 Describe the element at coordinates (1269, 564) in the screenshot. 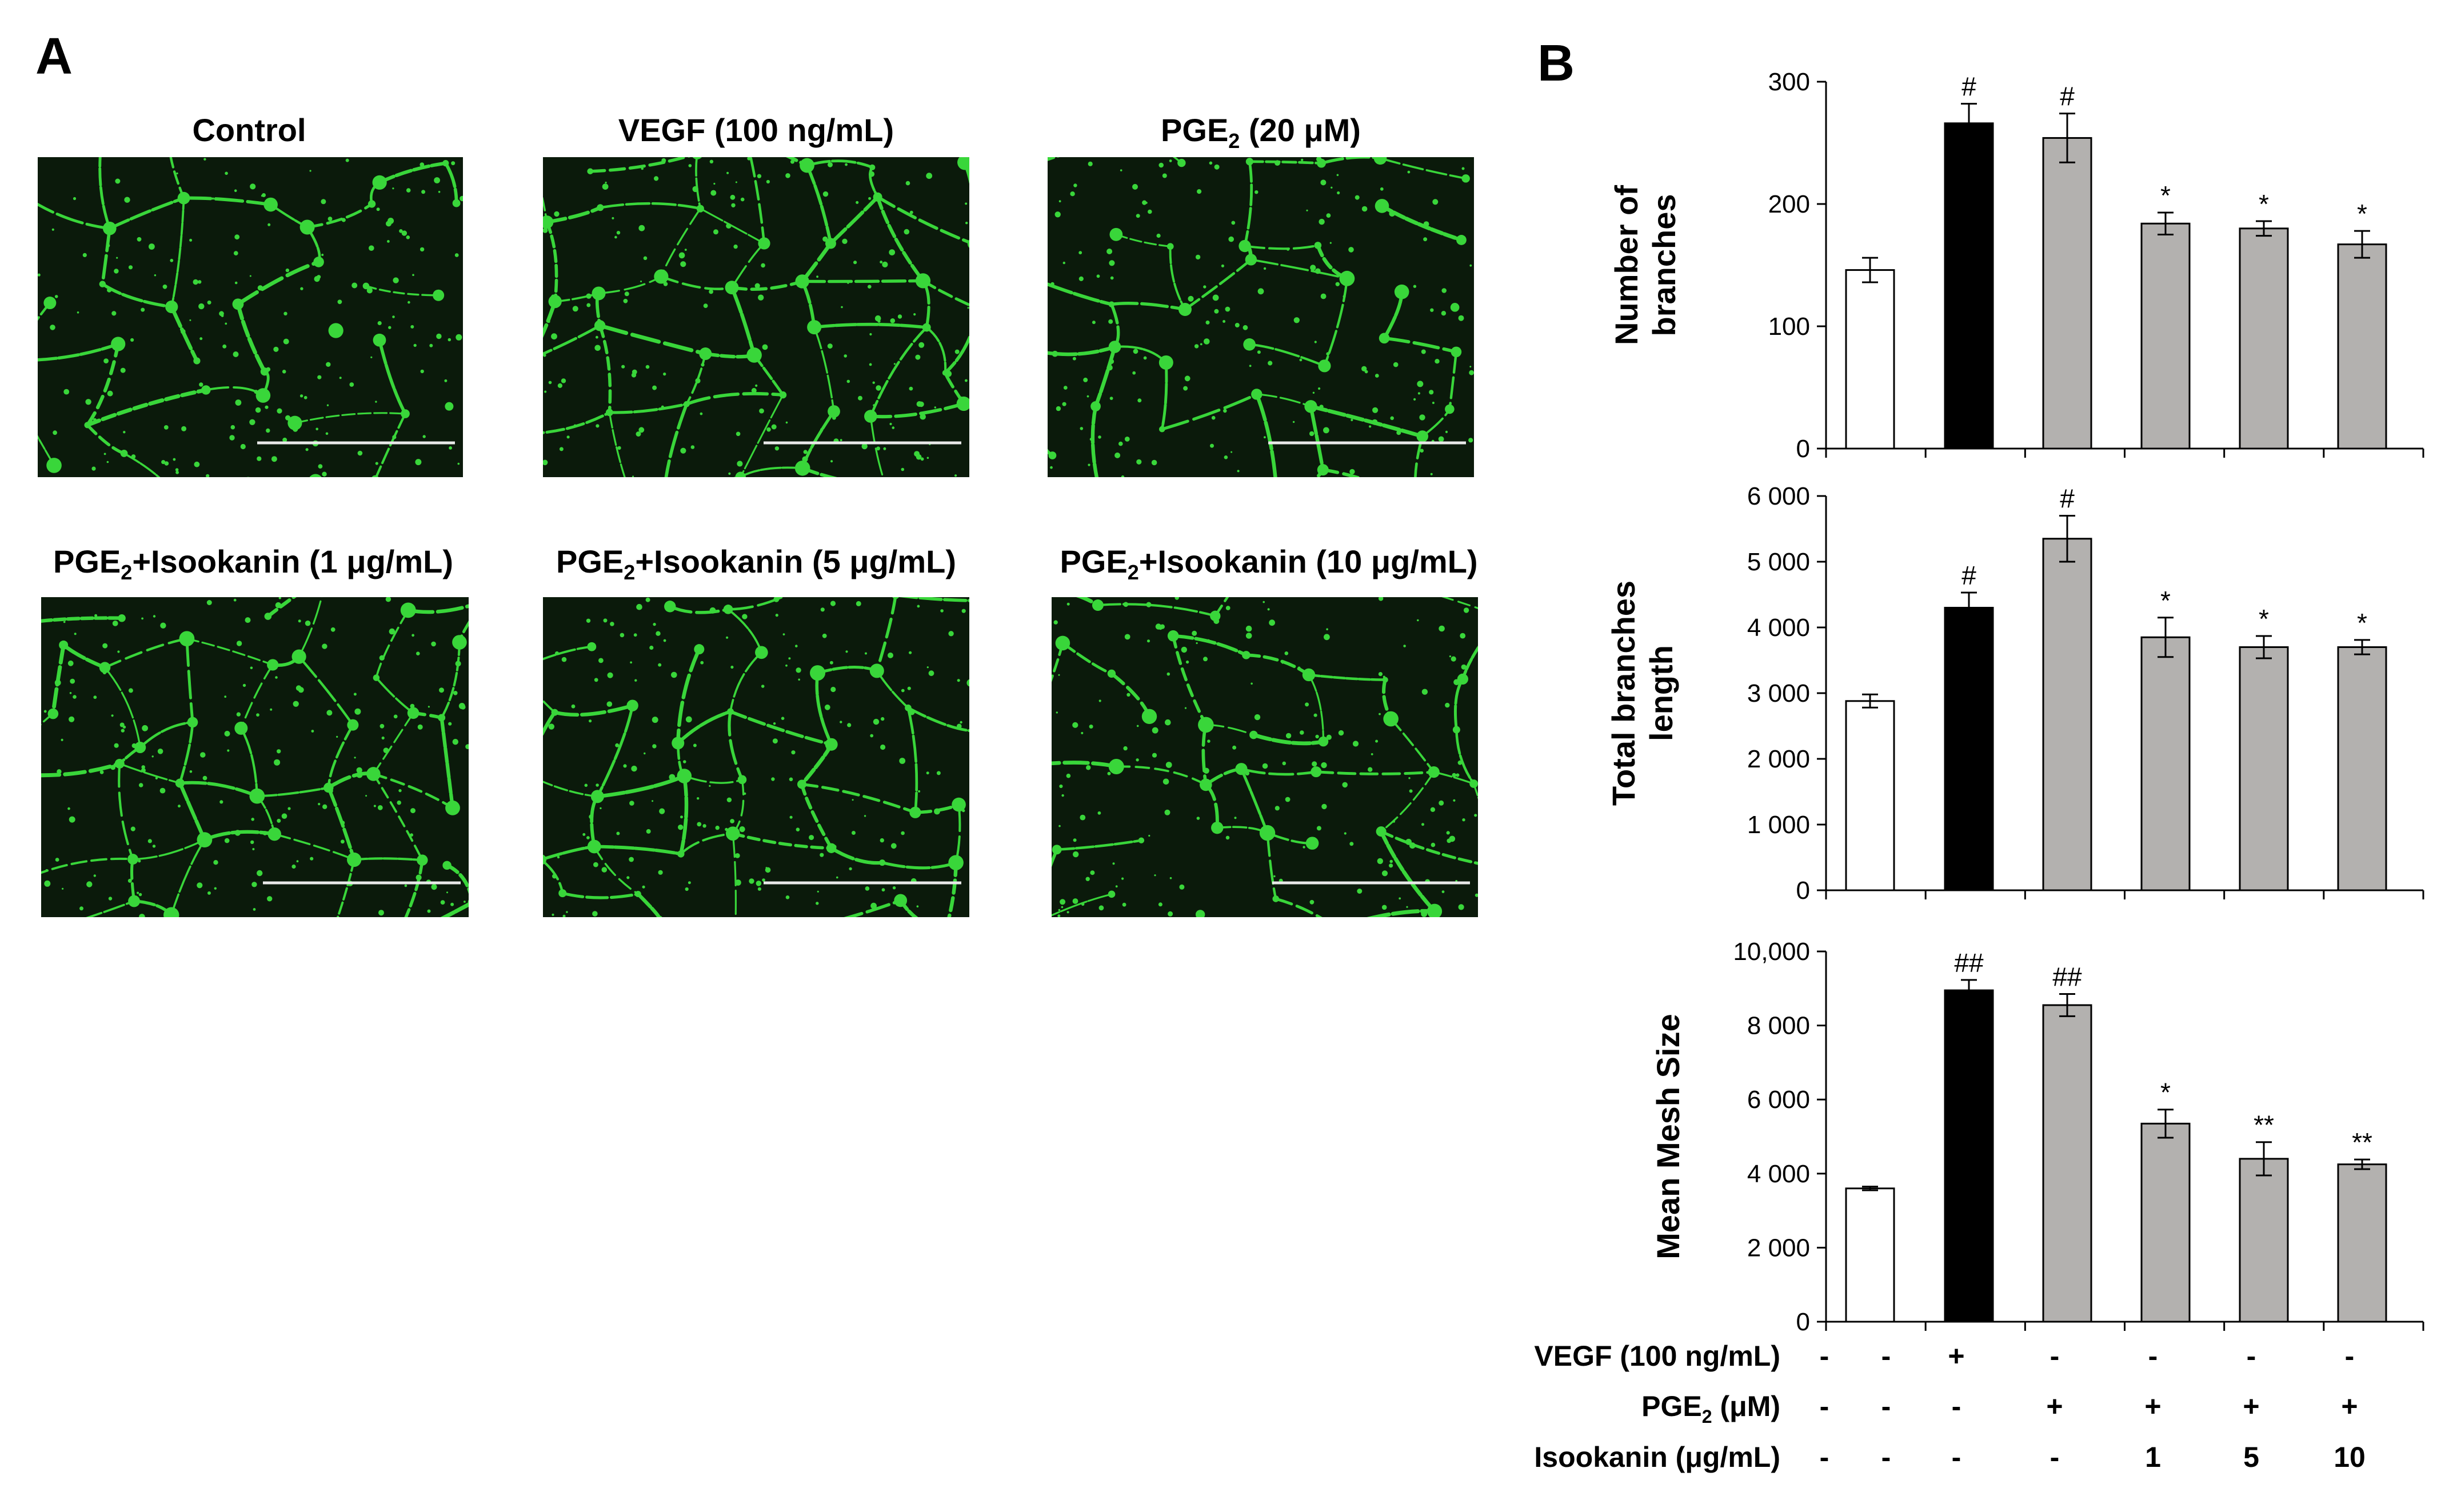

I see `micrograph-title-pge2-isookanin-10: PGE2+Isookanin (10 μg/mL)` at that location.